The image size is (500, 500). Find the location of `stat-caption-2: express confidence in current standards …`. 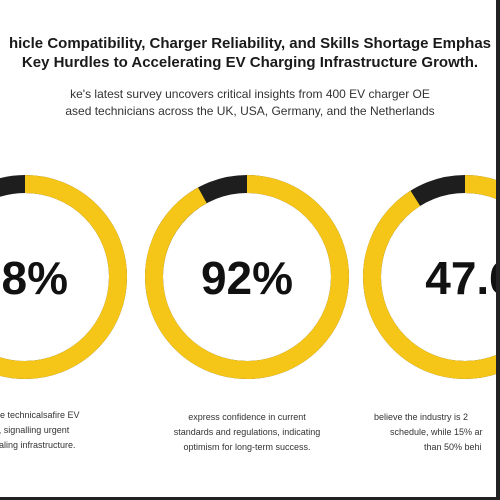

stat-caption-2: express confidence in current standards … is located at coordinates (247, 432).